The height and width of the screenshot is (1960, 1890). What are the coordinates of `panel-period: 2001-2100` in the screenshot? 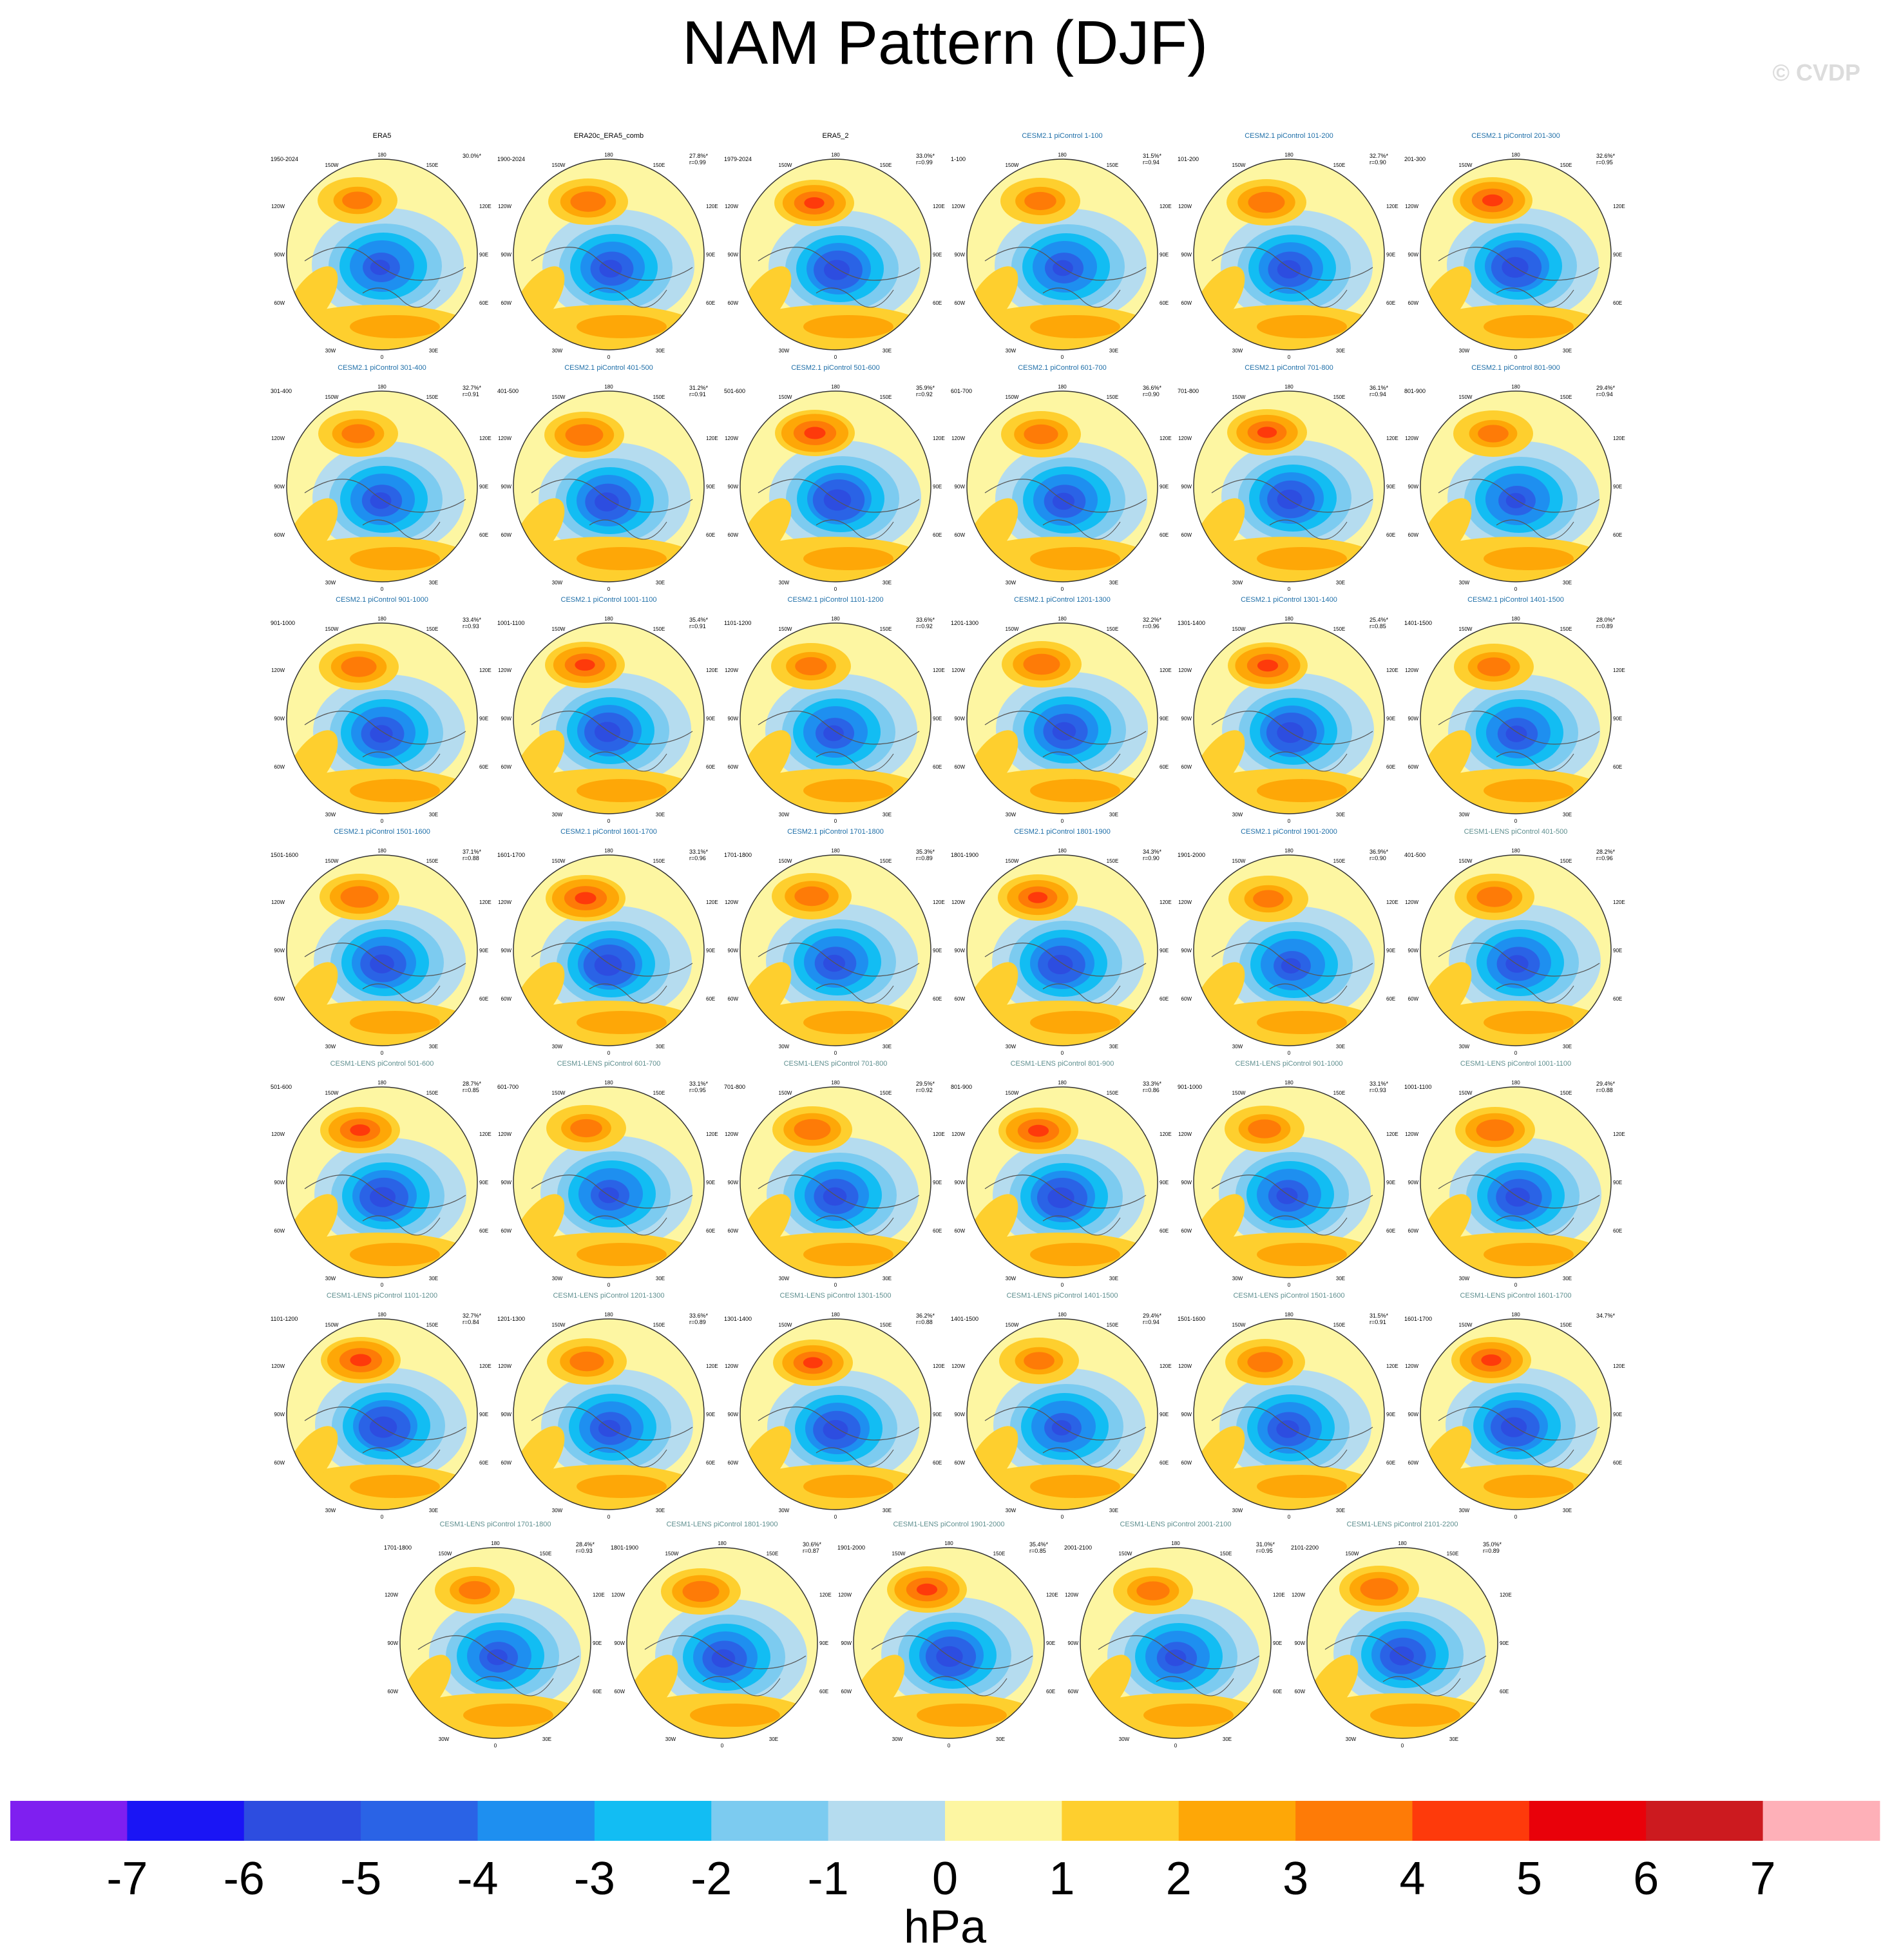 It's located at (1078, 1547).